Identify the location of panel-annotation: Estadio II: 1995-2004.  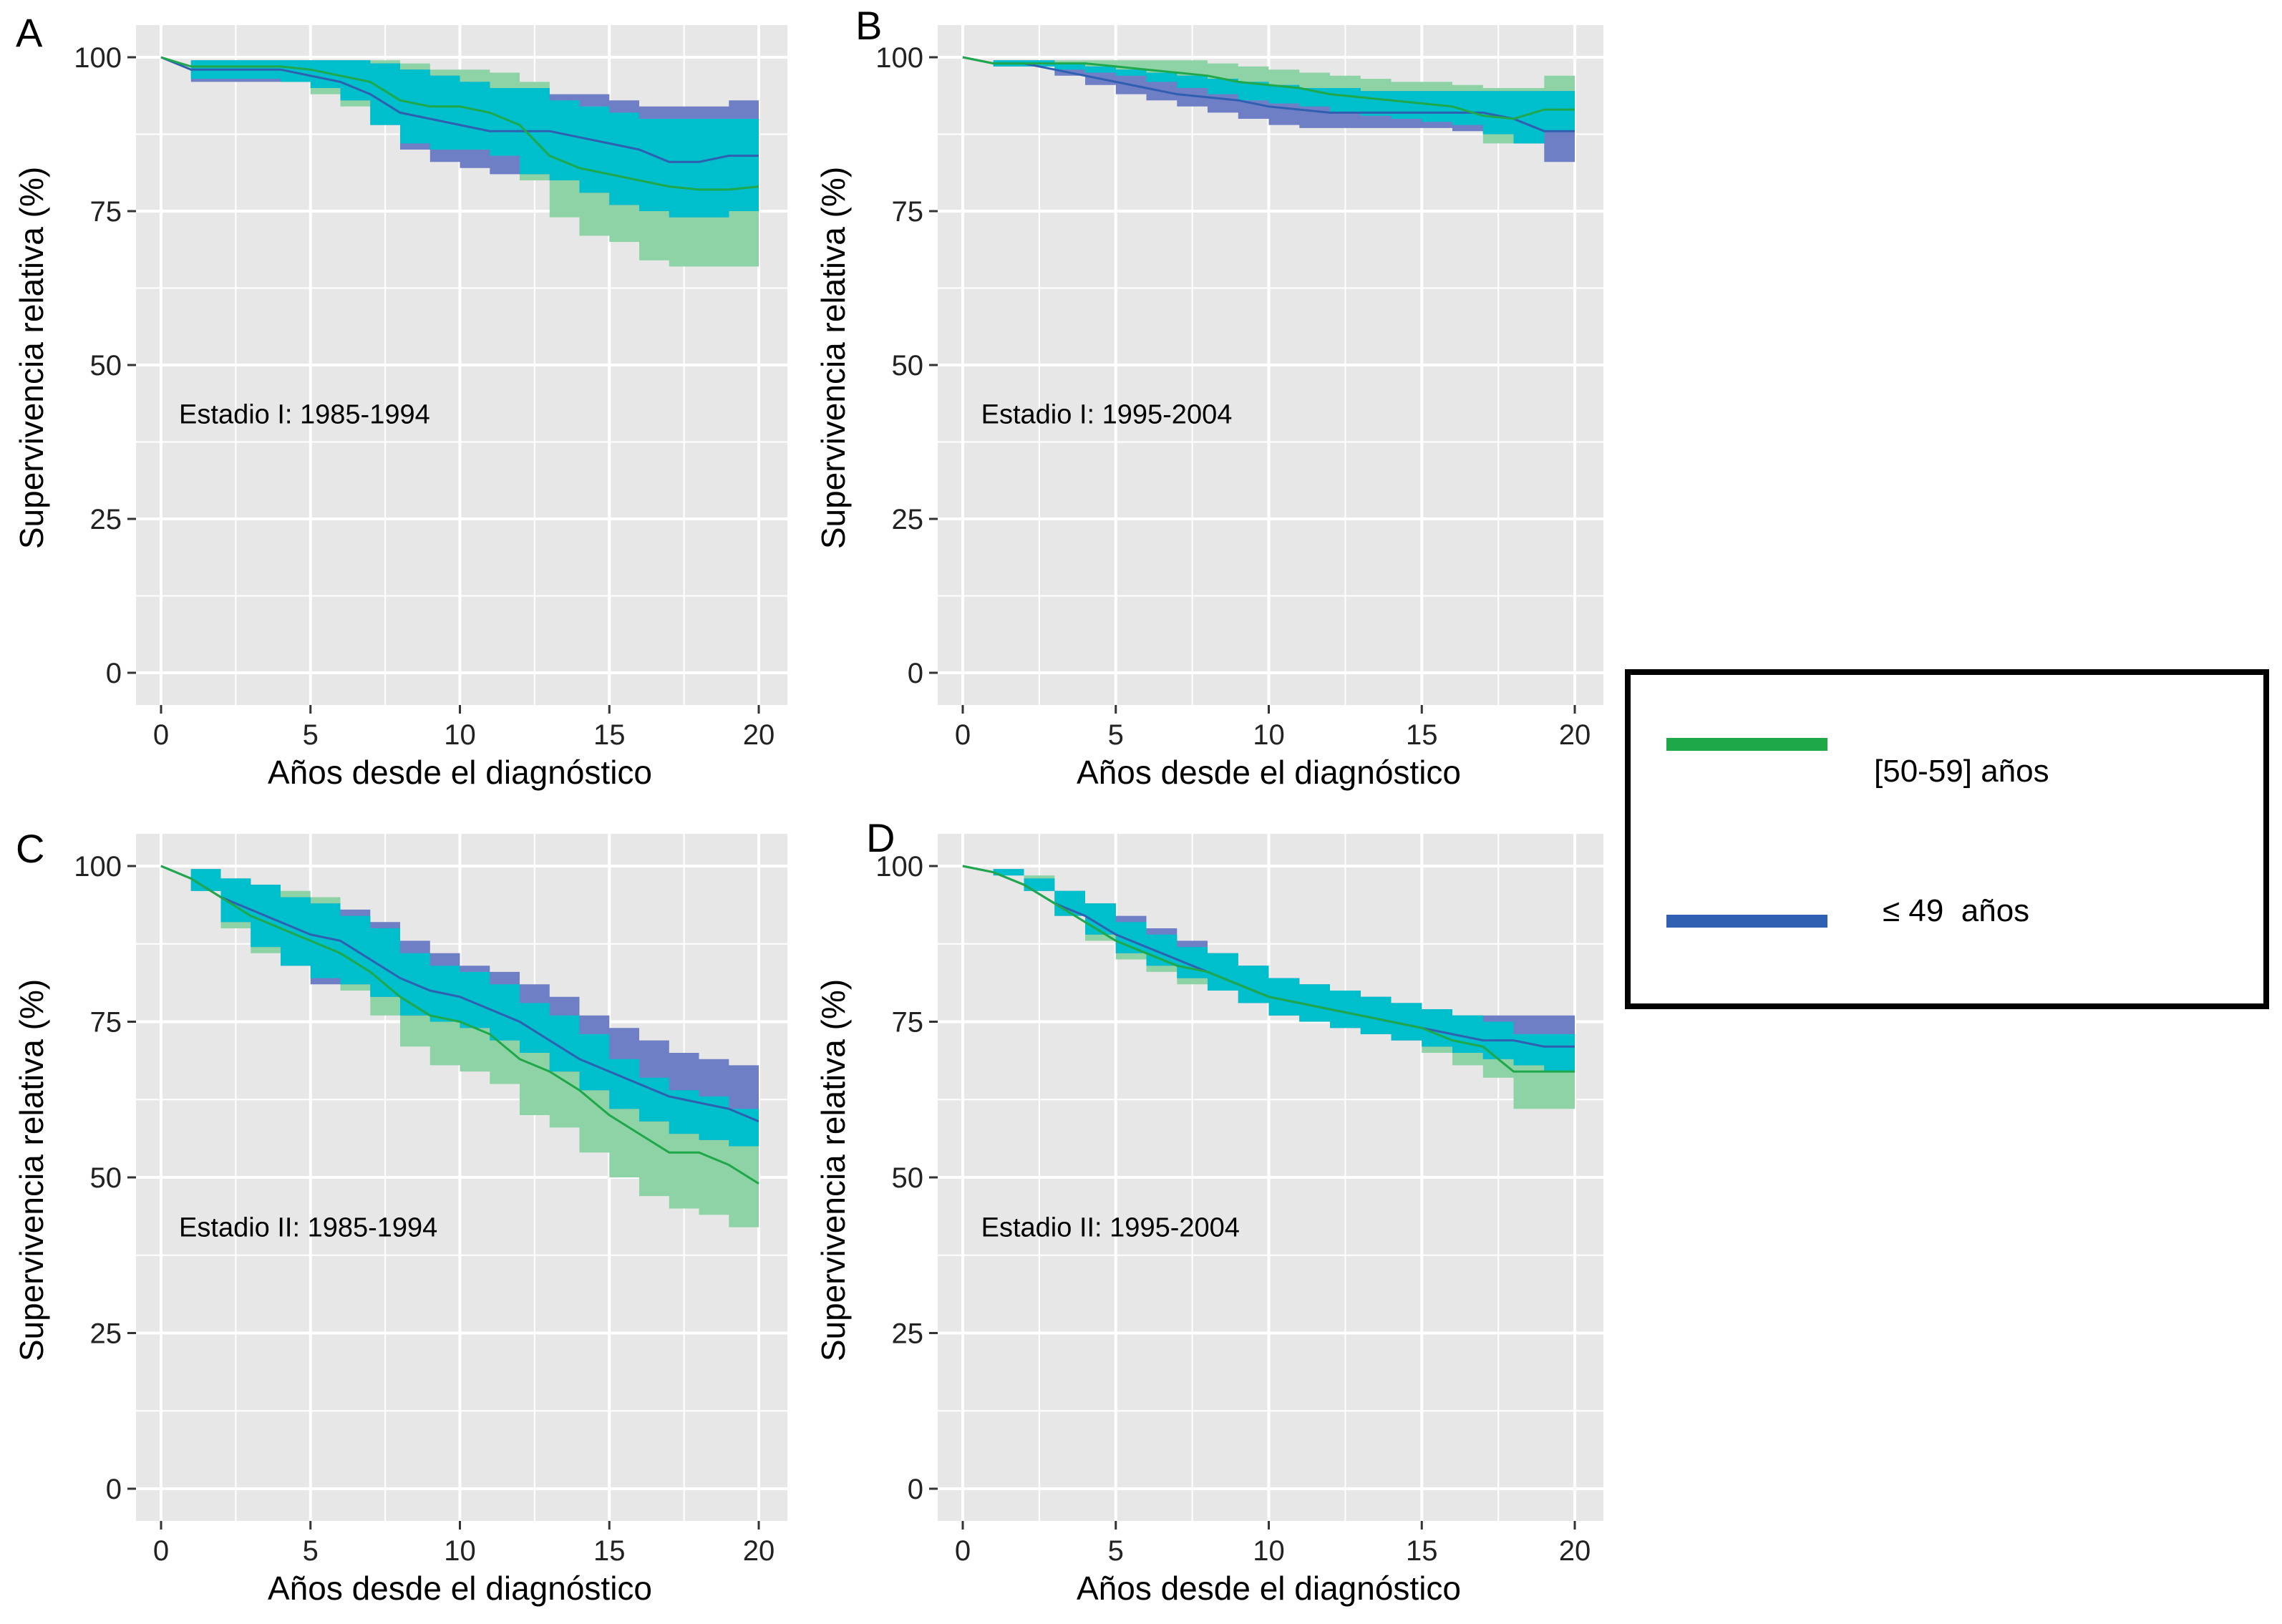
(1110, 1228).